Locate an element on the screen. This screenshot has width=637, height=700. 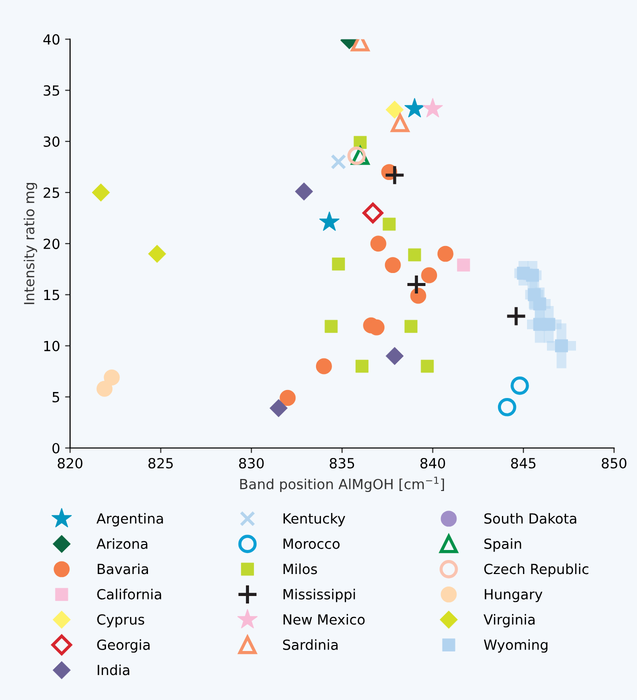
x-tick-label: 840 is located at coordinates (433, 463).